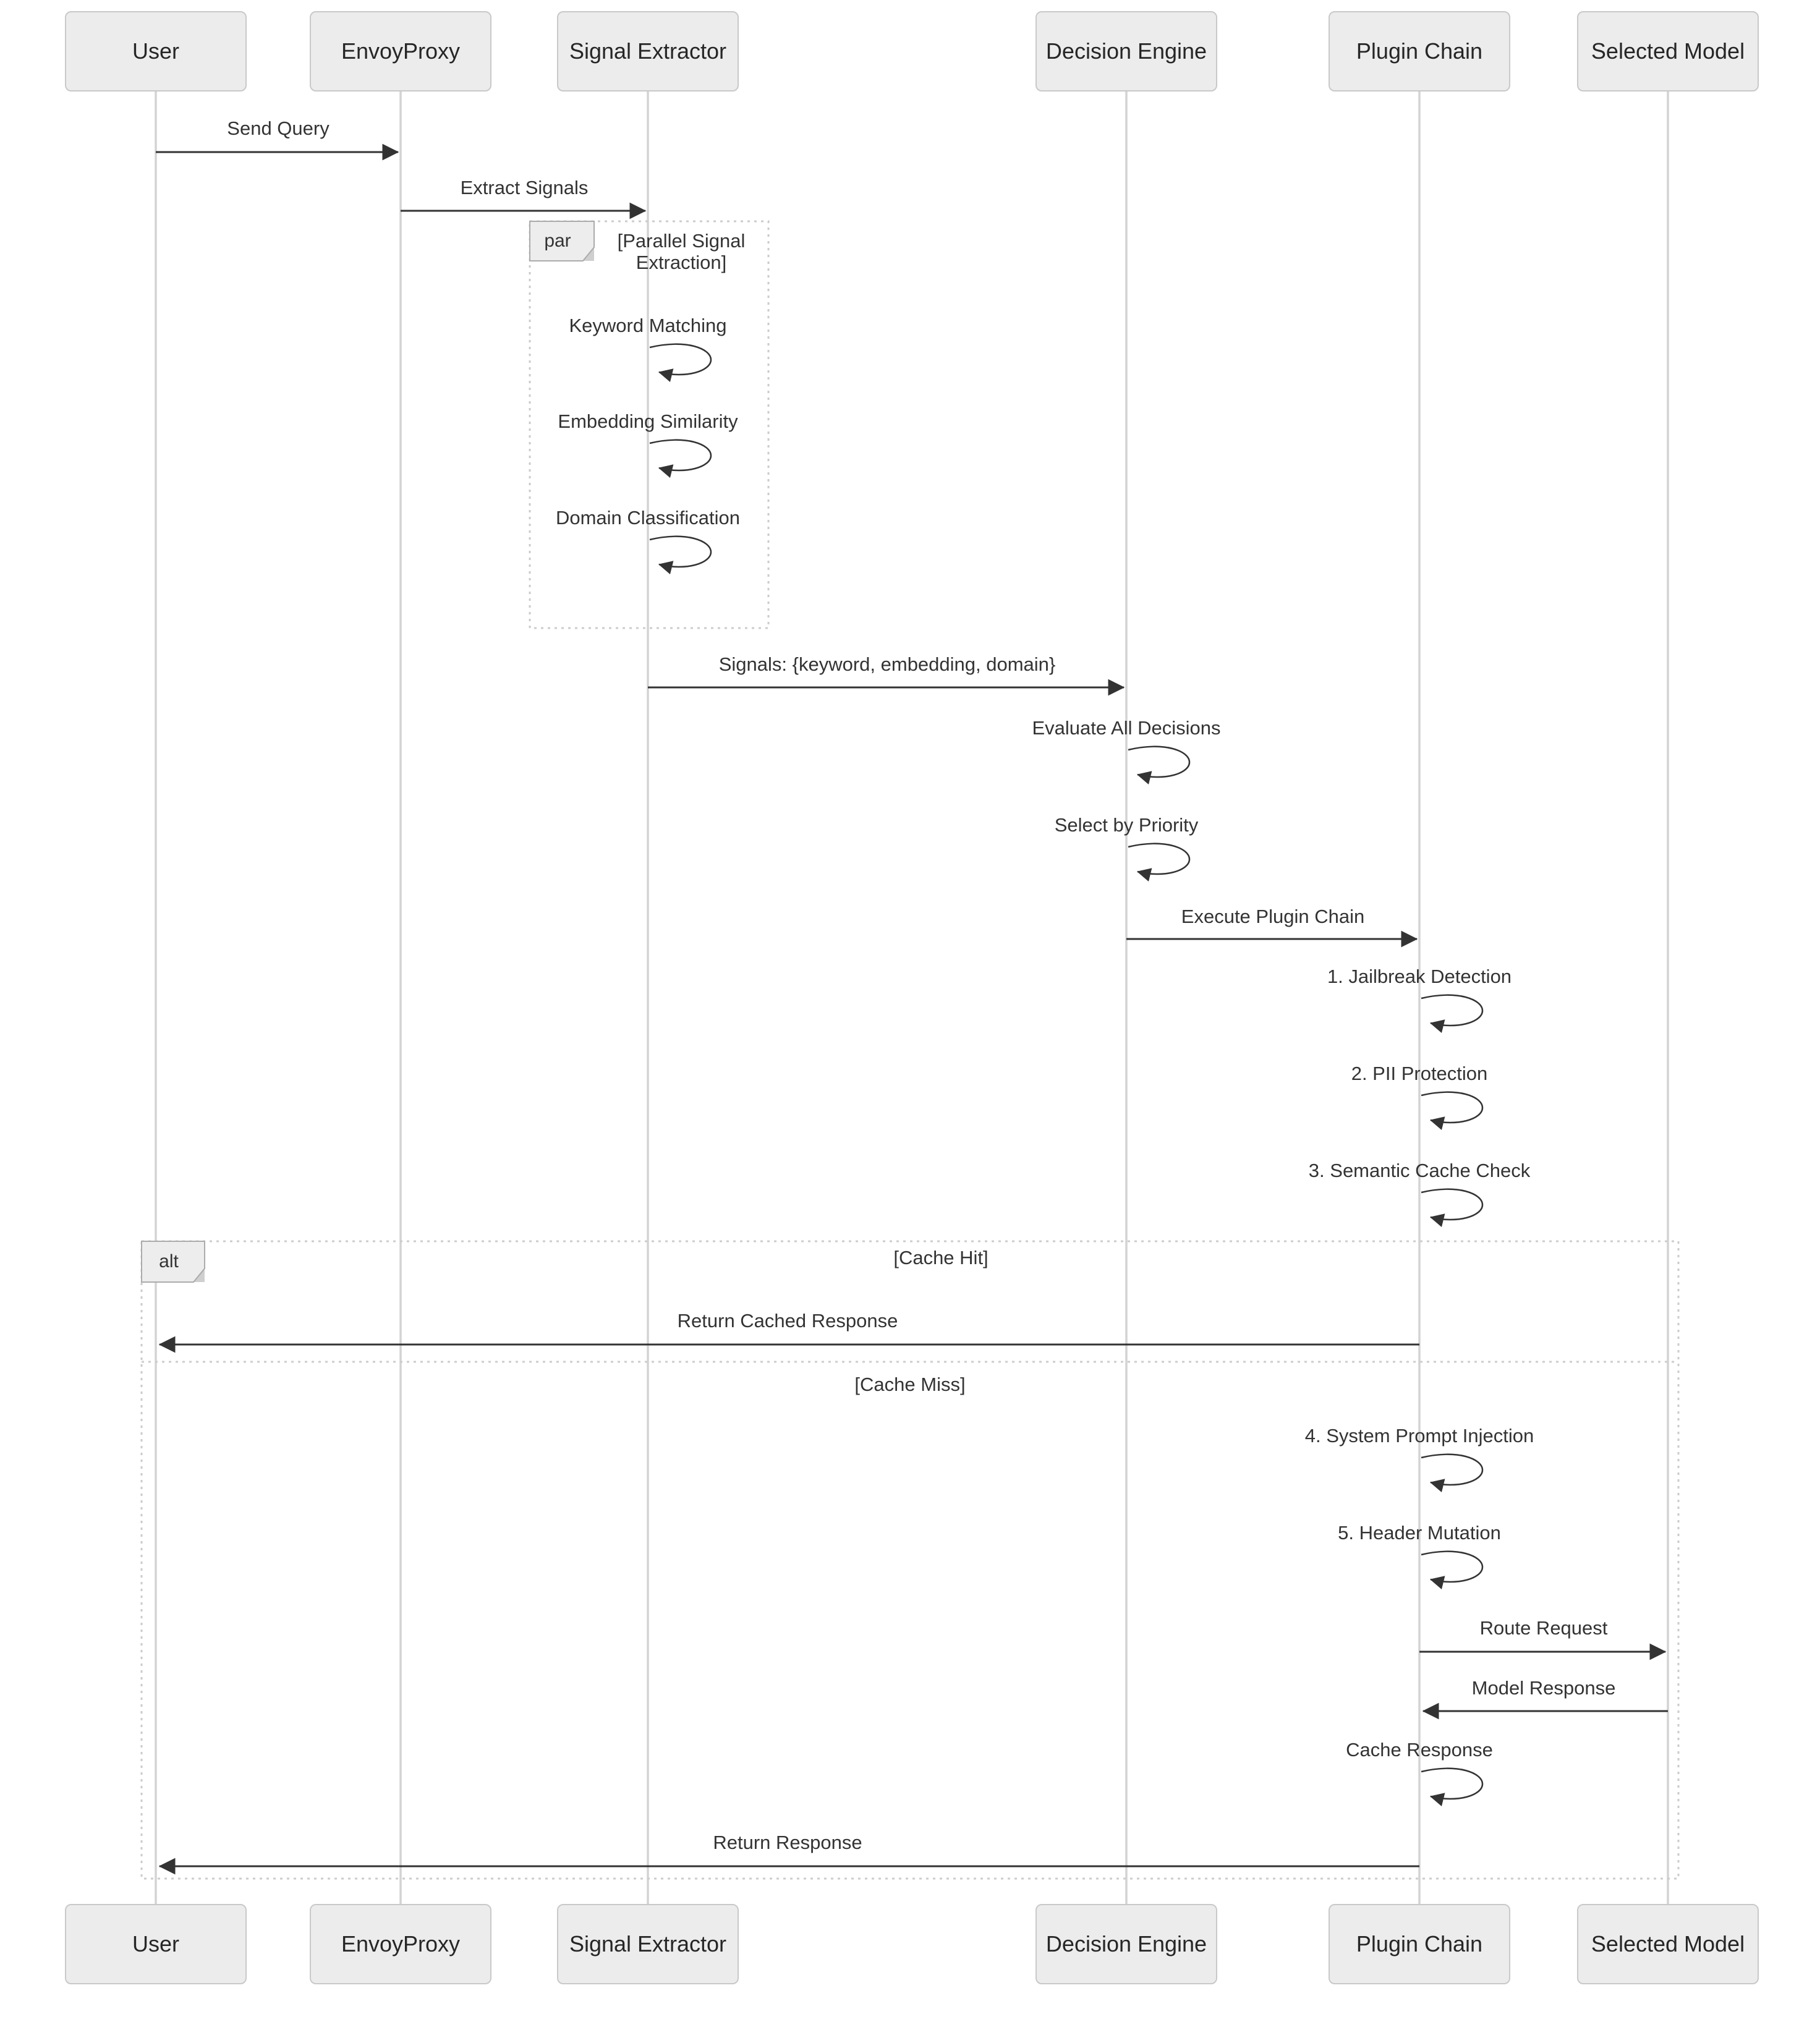 The width and height of the screenshot is (1820, 2035). Describe the element at coordinates (787, 1321) in the screenshot. I see `message-return-cached-response: Return Cached Response` at that location.